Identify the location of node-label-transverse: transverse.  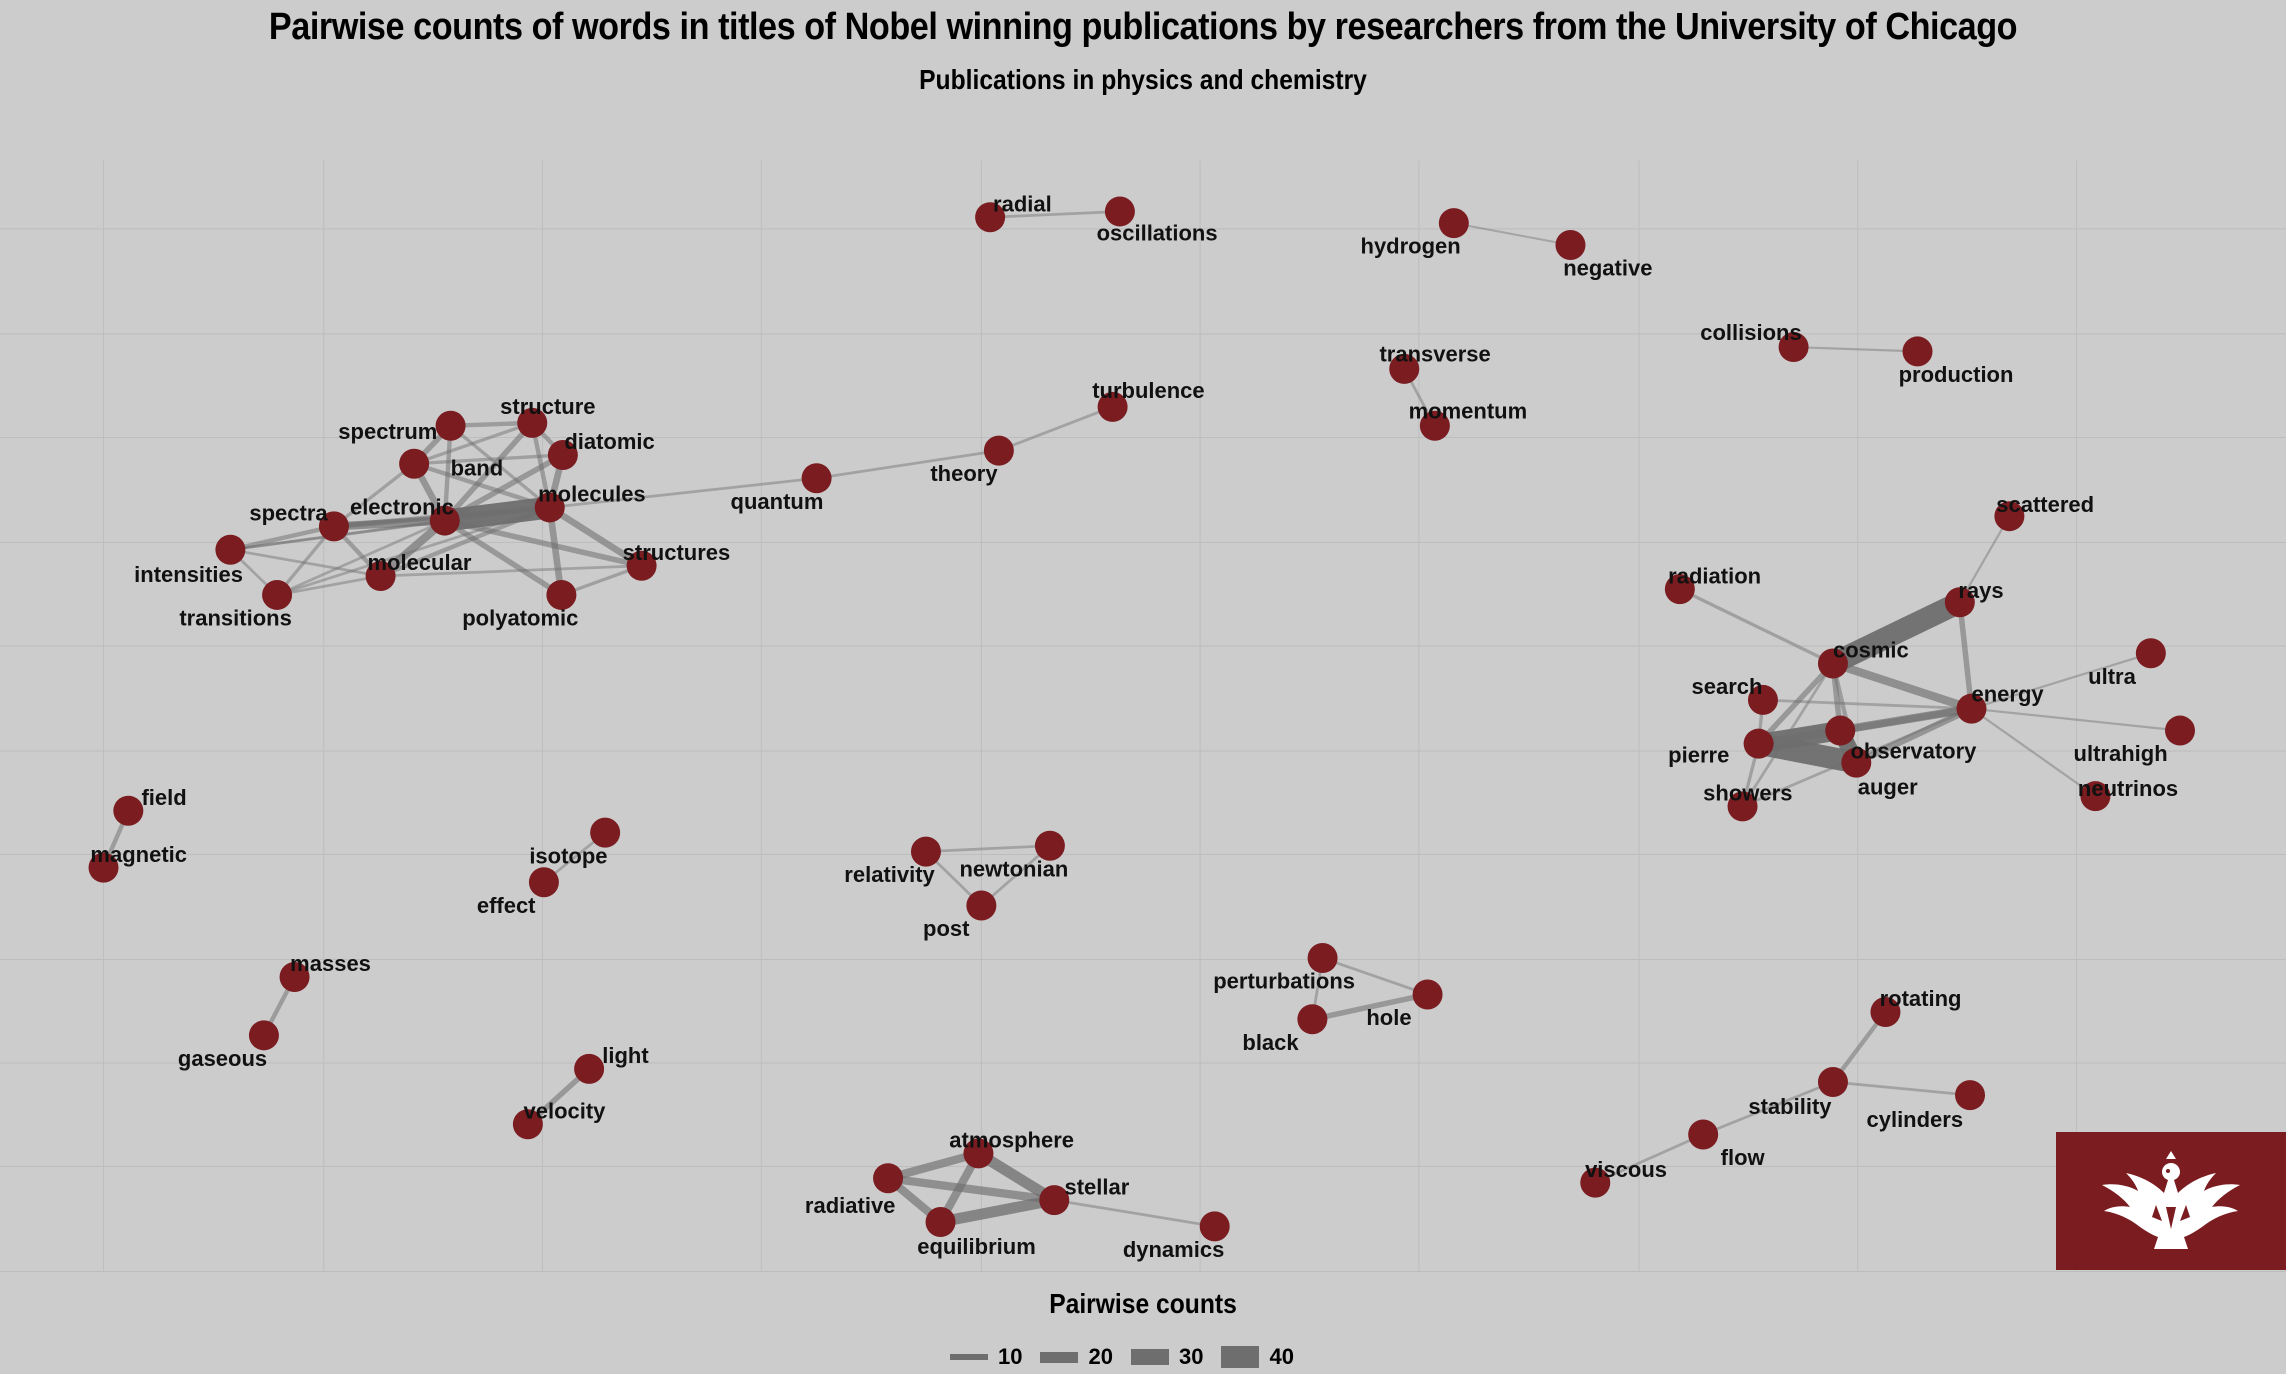
(1434, 354).